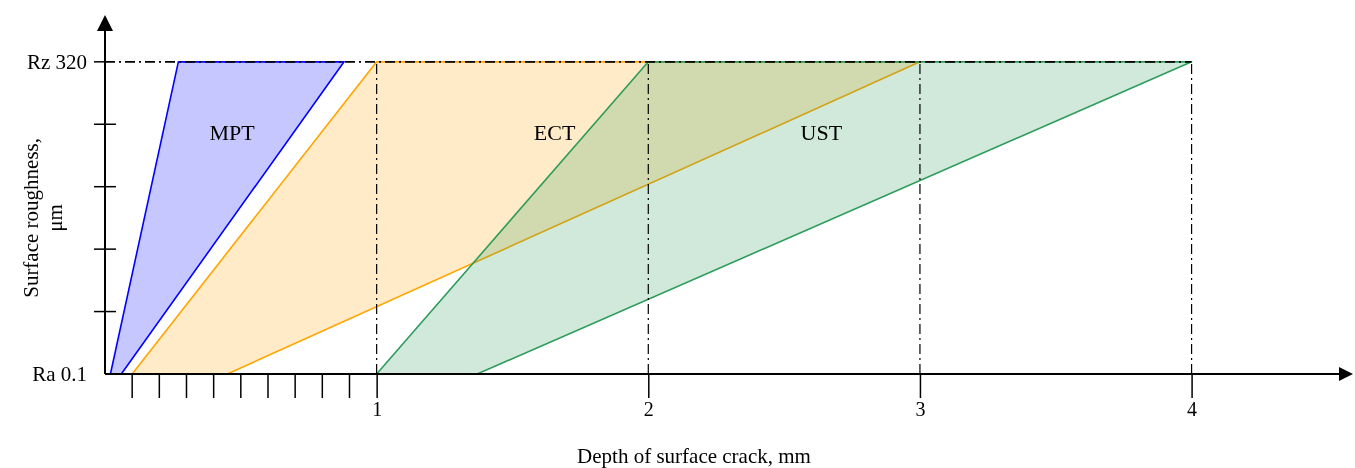 This screenshot has height=468, width=1355. I want to click on x-axis-title: Depth of surface crack, mm, so click(694, 456).